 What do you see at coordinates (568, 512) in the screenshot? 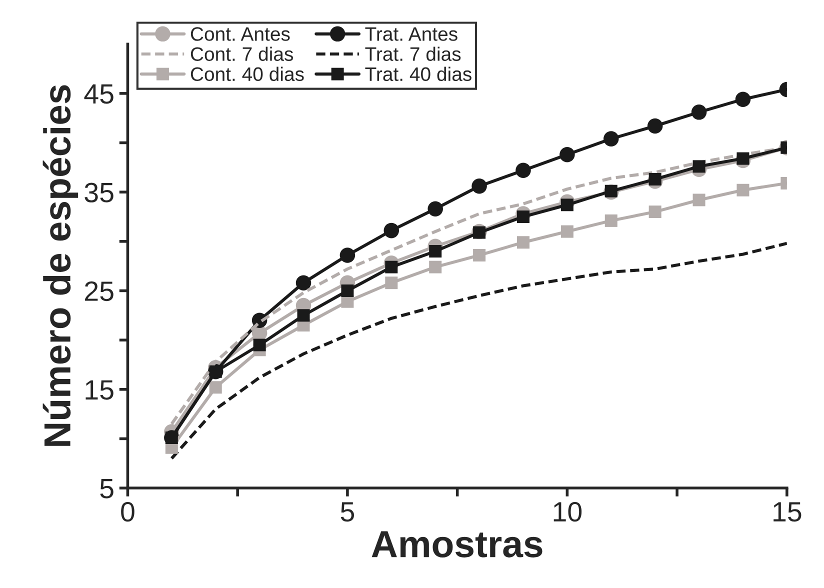
I see `x-tick-label: 10` at bounding box center [568, 512].